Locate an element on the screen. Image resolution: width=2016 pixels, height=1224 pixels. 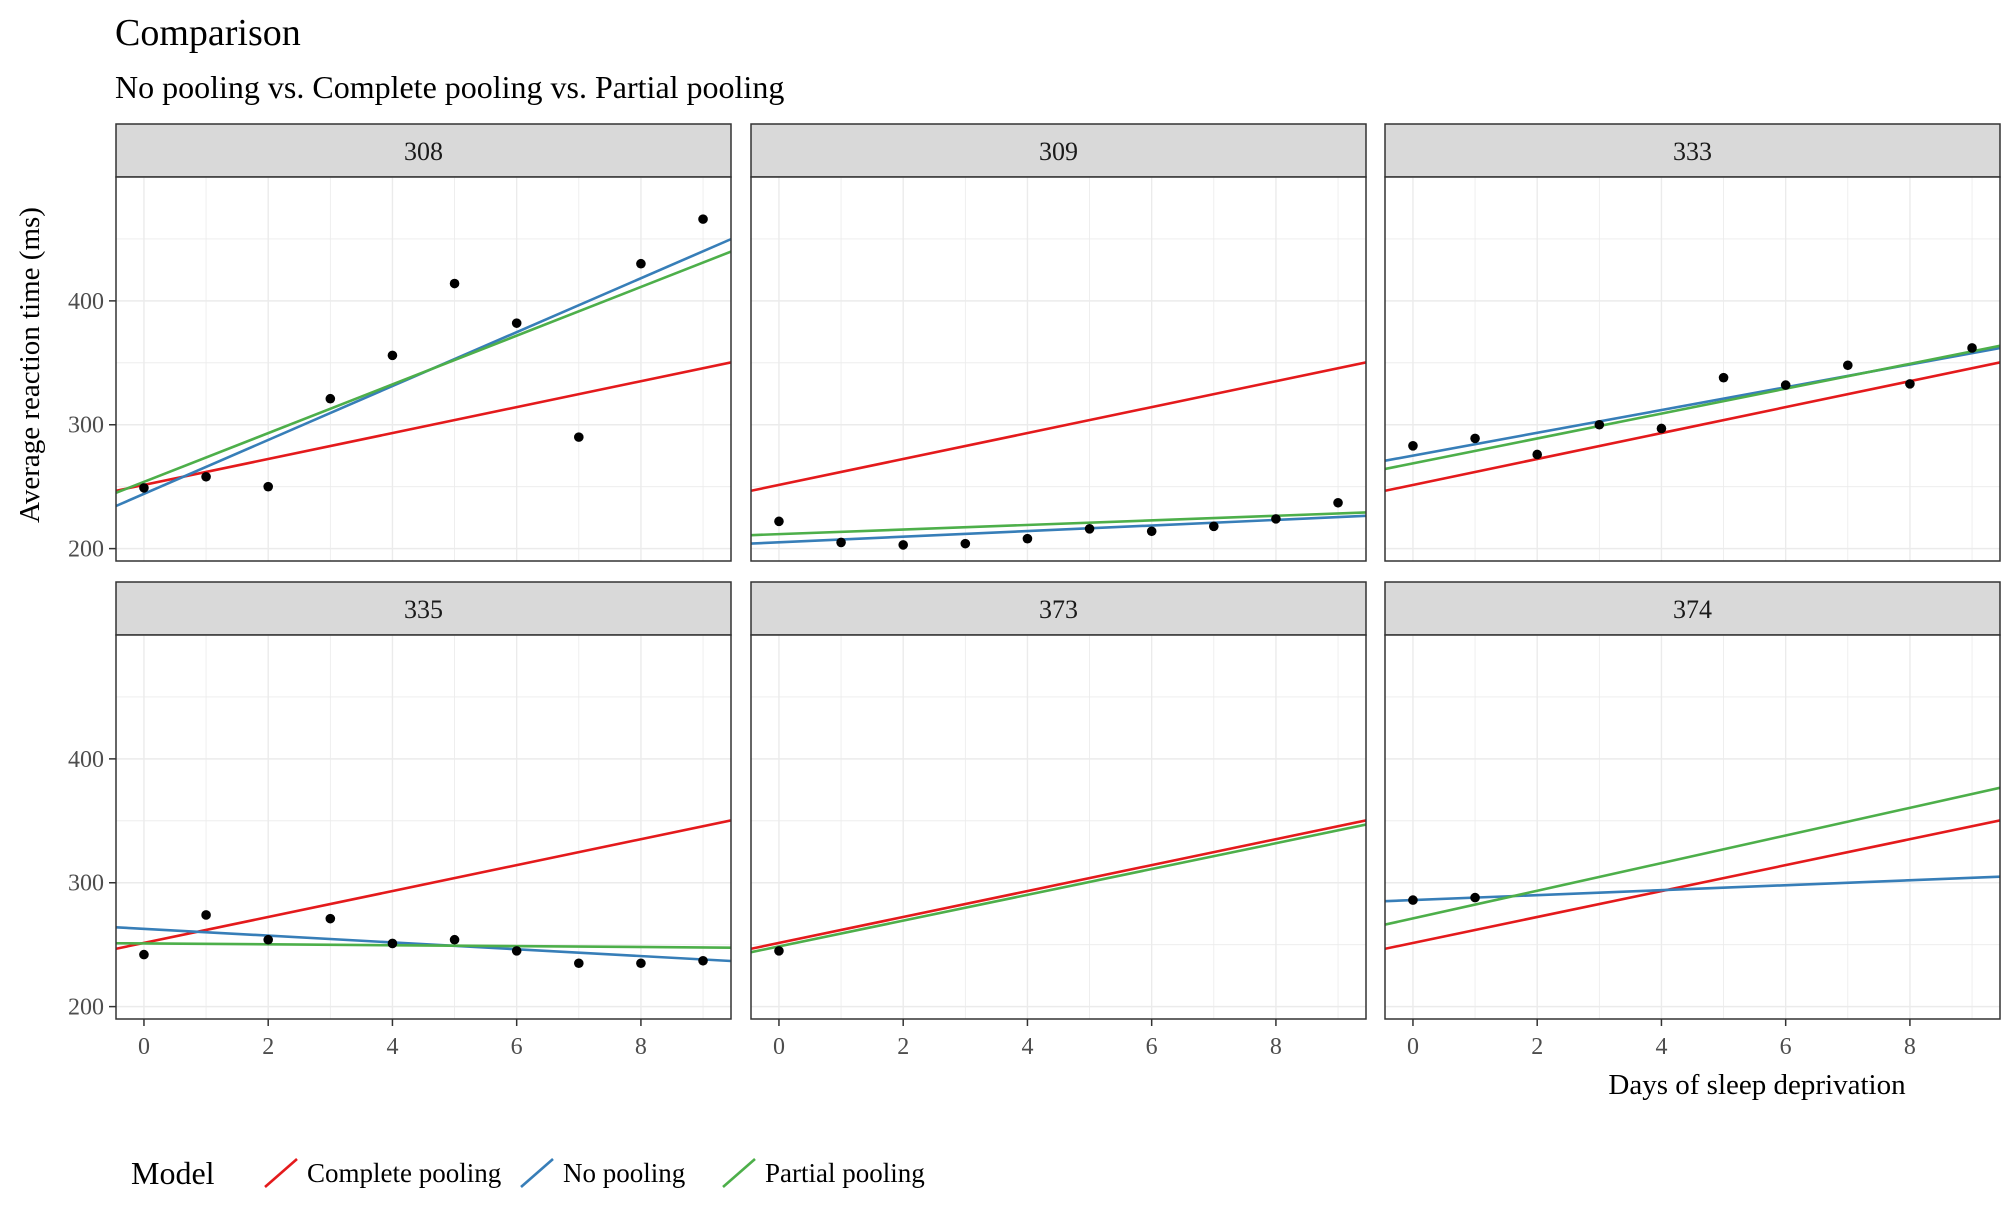
x-axis-label: Days of sleep deprivation is located at coordinates (1757, 1085).